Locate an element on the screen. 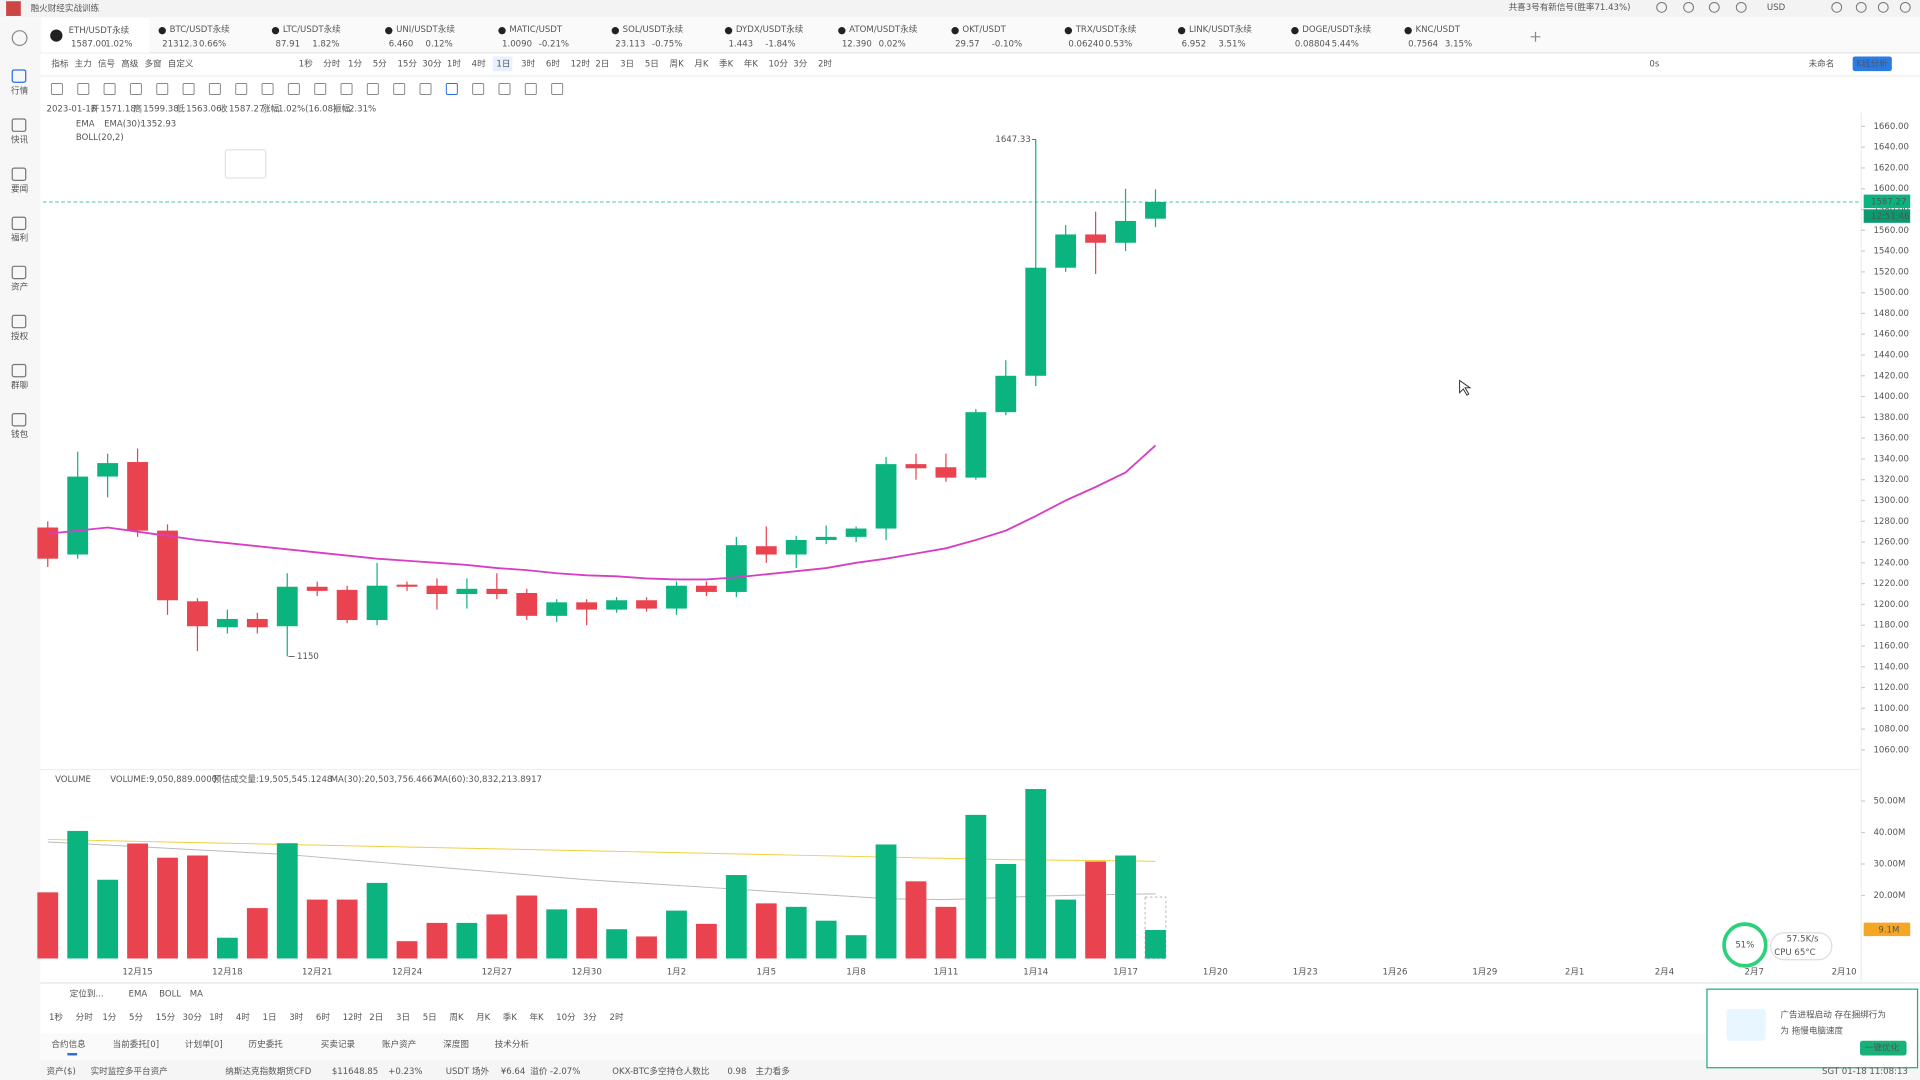  tab-name: ETH/USDT永续 is located at coordinates (99, 30).